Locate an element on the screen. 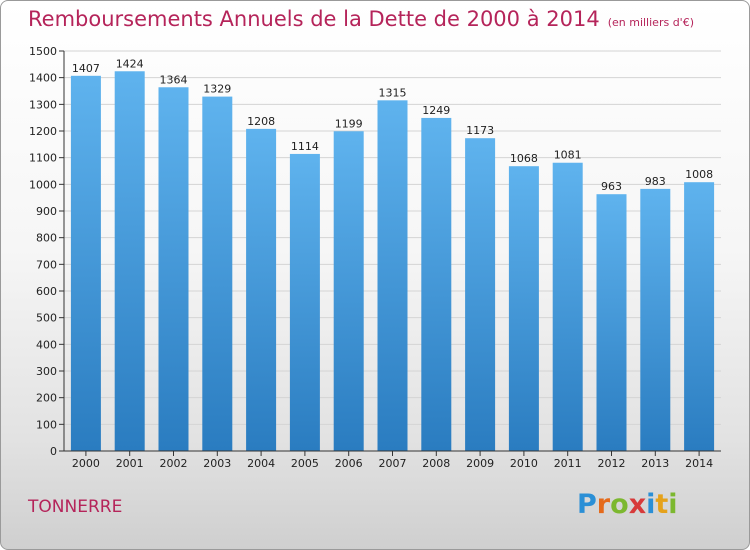 The width and height of the screenshot is (750, 550). y-tick-label: 300 is located at coordinates (46, 371).